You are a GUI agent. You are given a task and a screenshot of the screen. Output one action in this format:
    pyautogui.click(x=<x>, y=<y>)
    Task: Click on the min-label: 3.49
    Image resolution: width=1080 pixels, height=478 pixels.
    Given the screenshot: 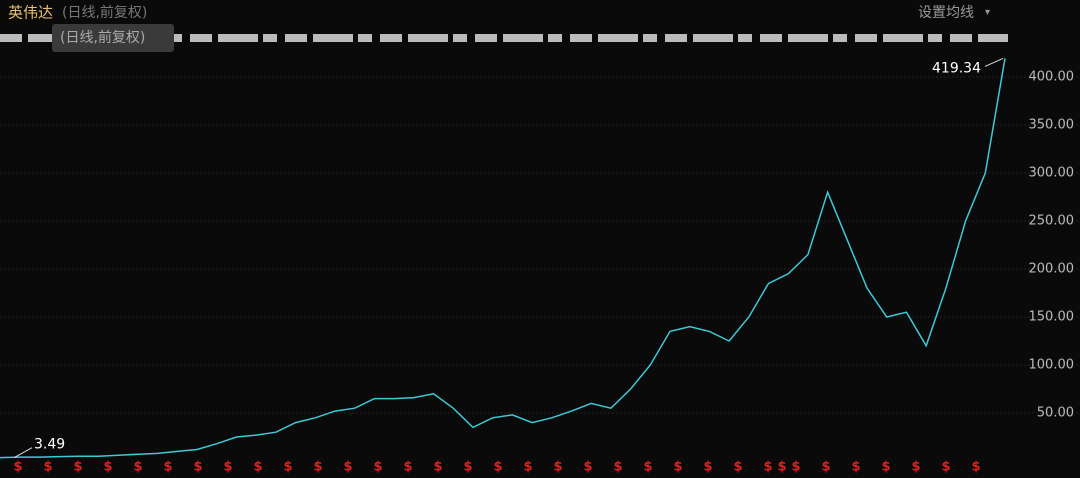 What is the action you would take?
    pyautogui.click(x=49, y=445)
    